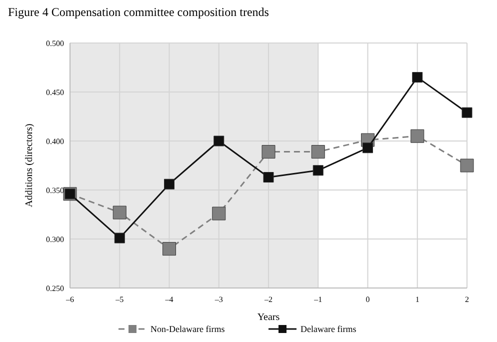 The height and width of the screenshot is (342, 497). Describe the element at coordinates (188, 329) in the screenshot. I see `legend-label: Non-Delaware firms` at that location.